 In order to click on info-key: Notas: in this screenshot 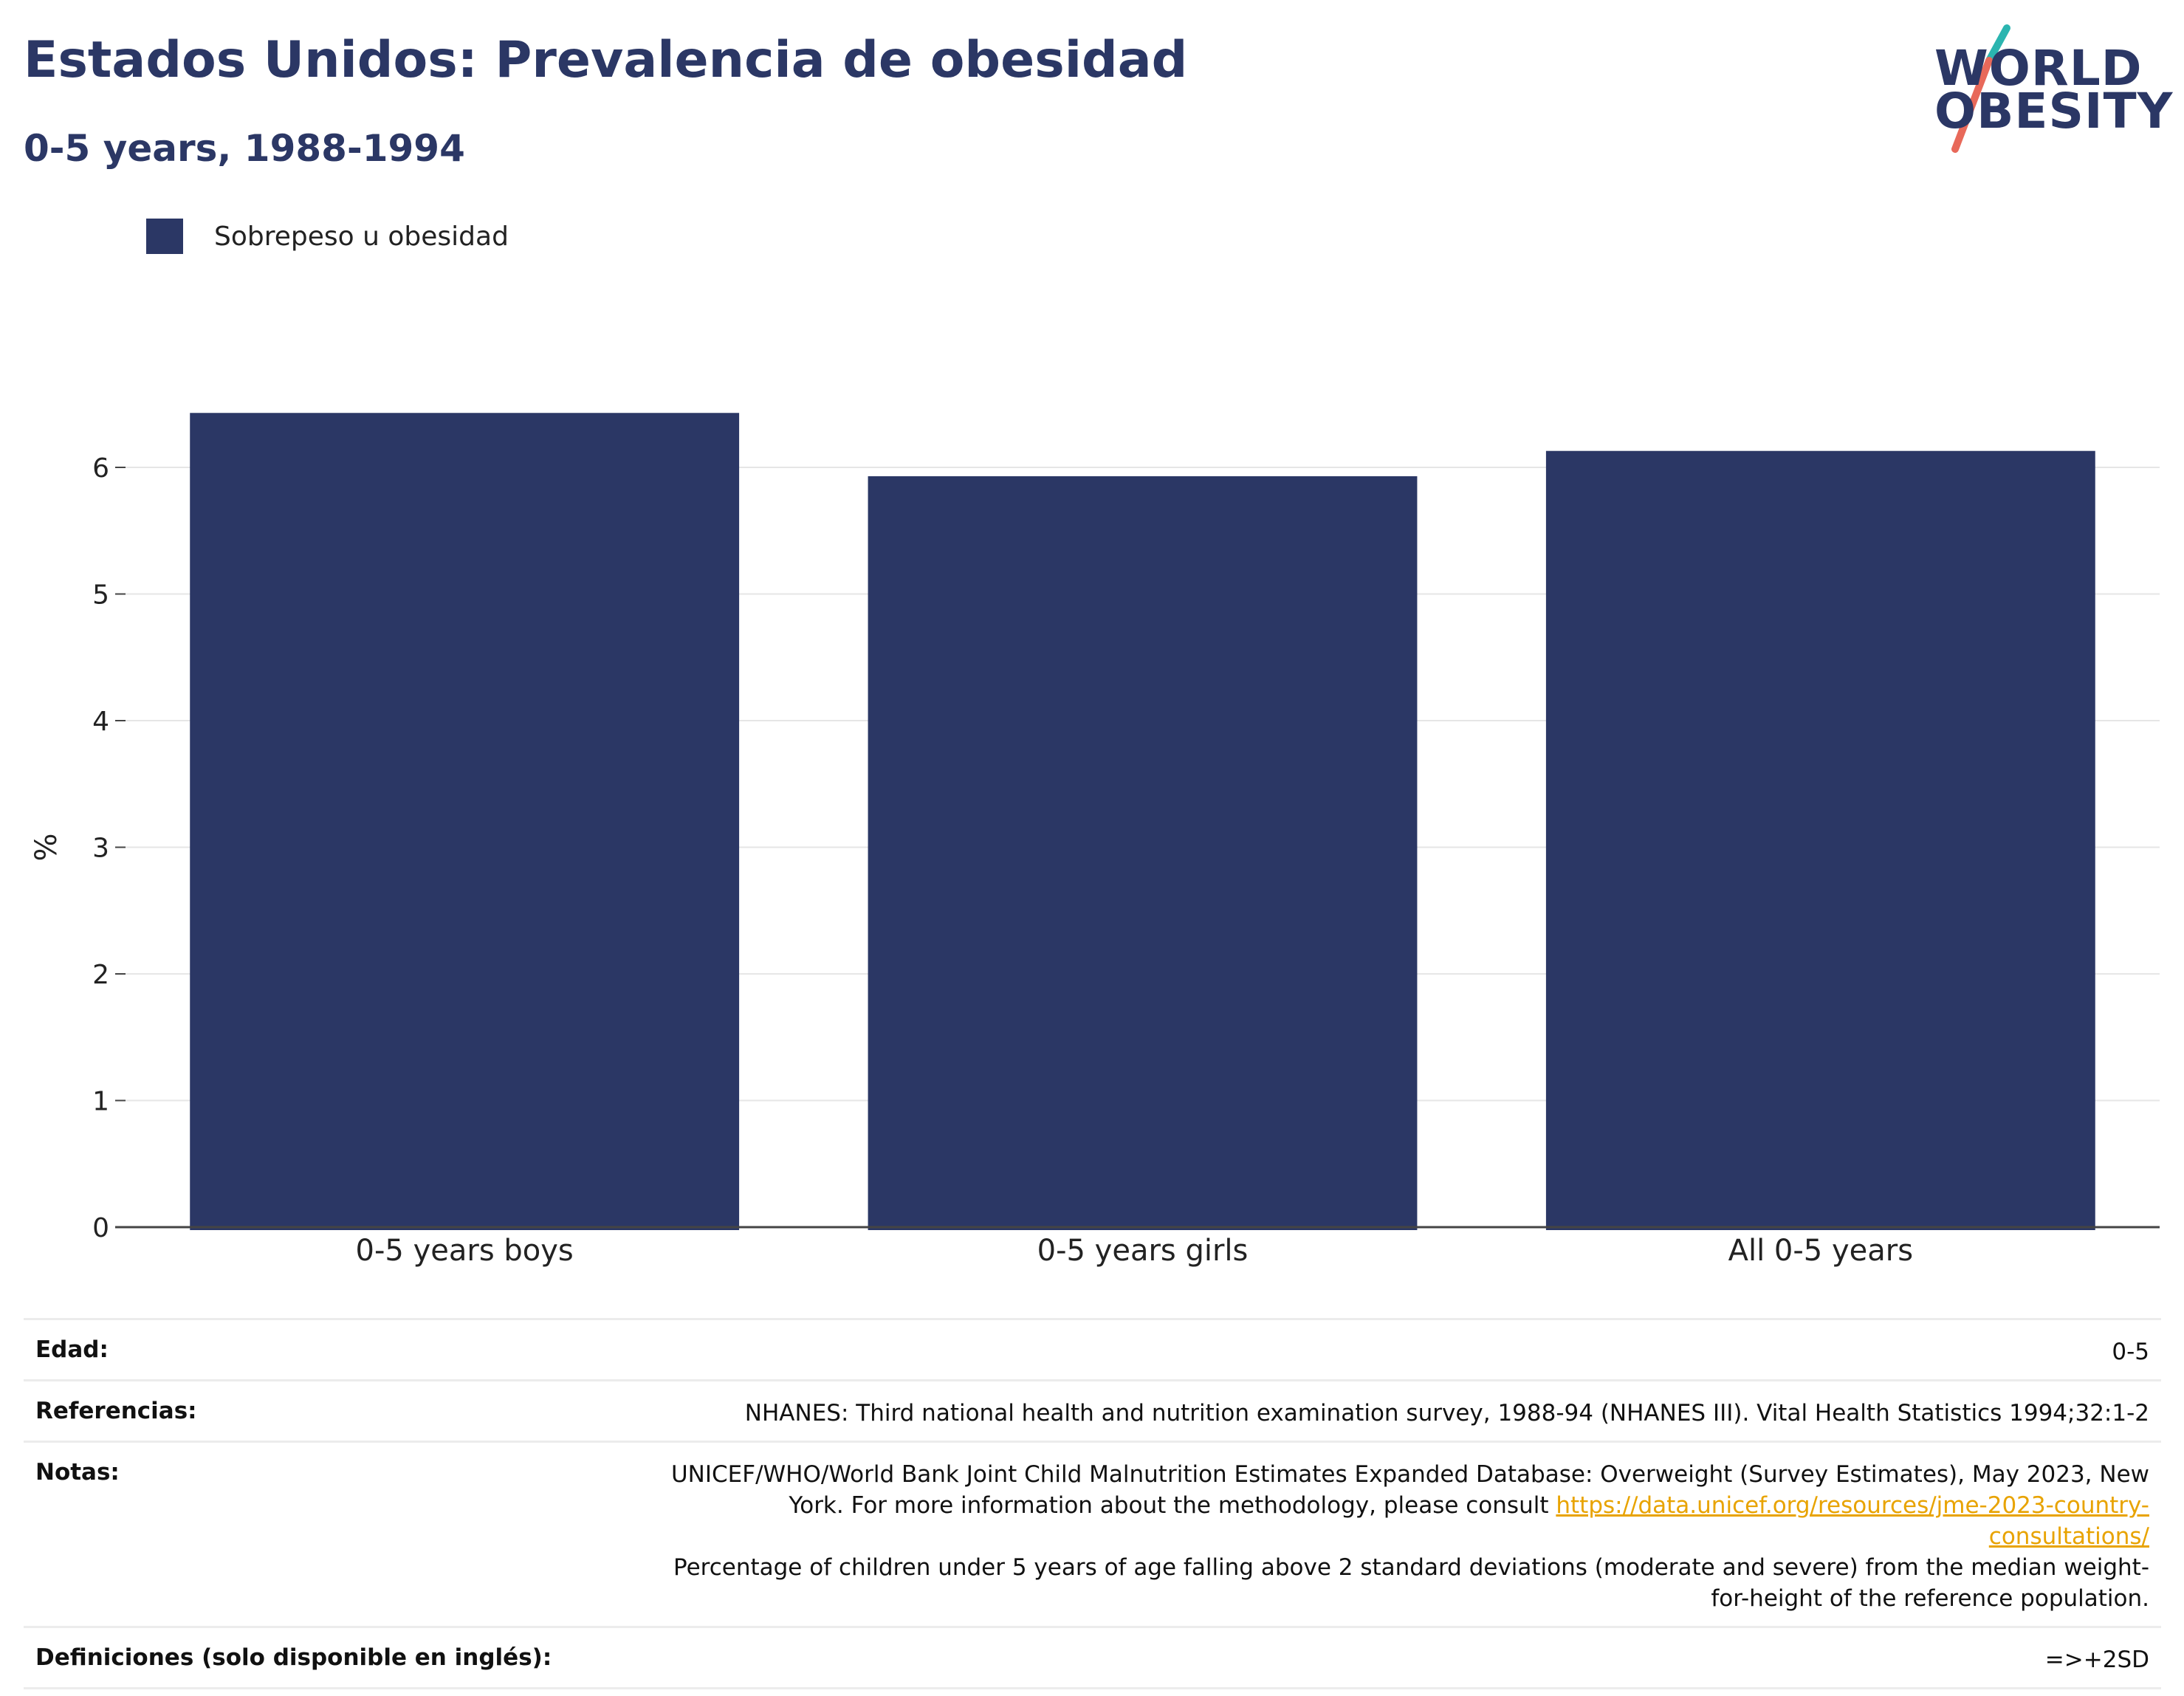, I will do `click(77, 1472)`.